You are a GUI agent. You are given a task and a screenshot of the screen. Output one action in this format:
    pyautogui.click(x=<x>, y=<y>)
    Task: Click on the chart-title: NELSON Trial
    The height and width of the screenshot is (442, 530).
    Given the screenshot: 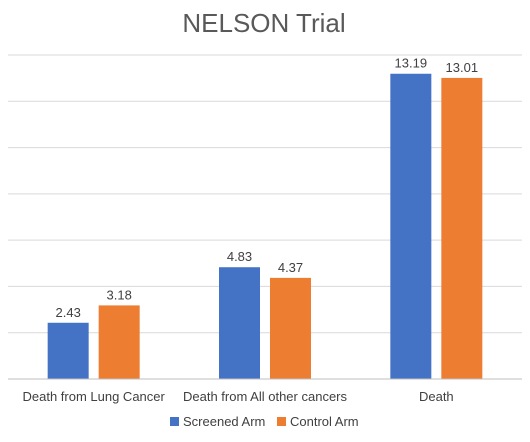 What is the action you would take?
    pyautogui.click(x=263, y=23)
    